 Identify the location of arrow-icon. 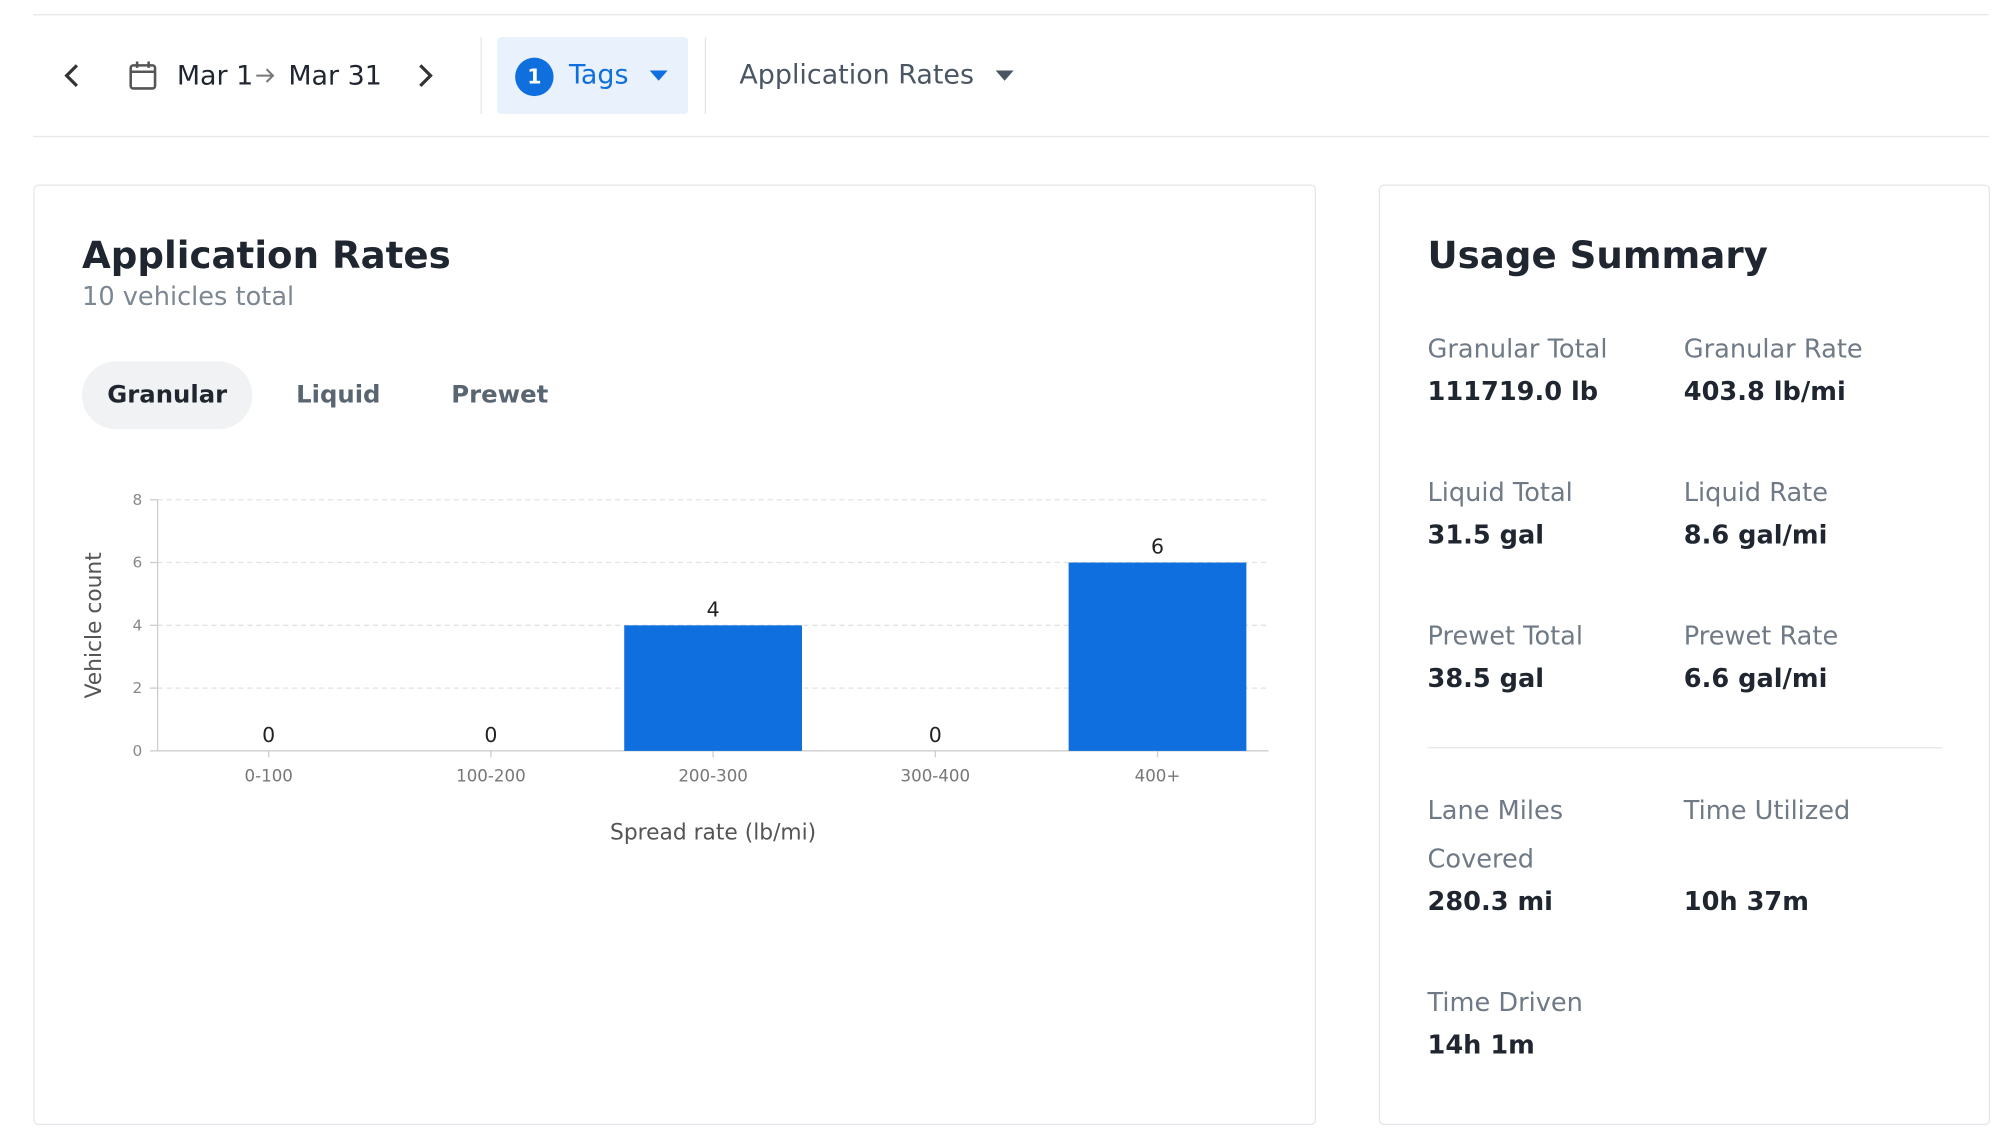
(265, 75).